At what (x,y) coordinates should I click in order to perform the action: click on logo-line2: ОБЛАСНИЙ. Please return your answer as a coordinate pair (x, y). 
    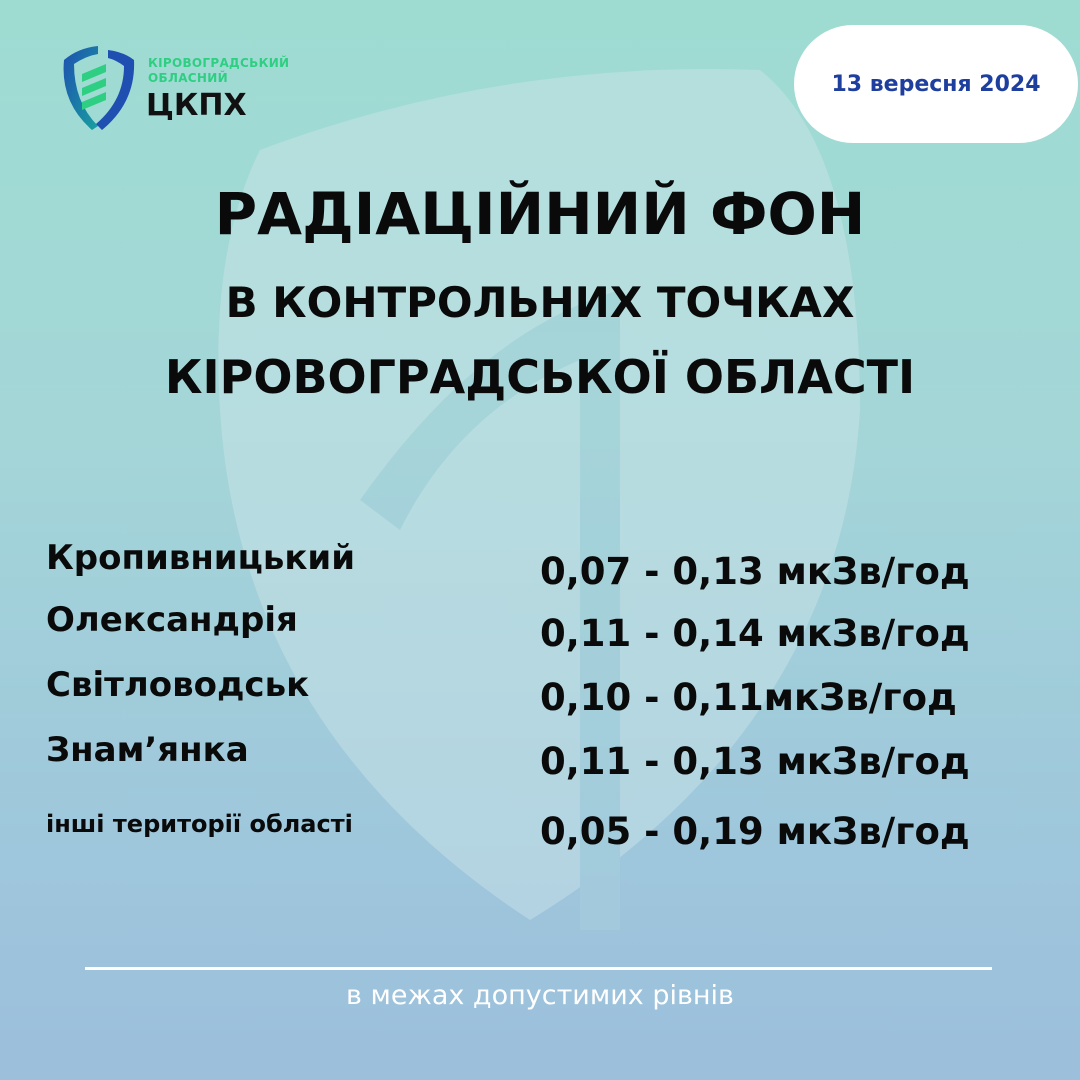
    Looking at the image, I should click on (188, 78).